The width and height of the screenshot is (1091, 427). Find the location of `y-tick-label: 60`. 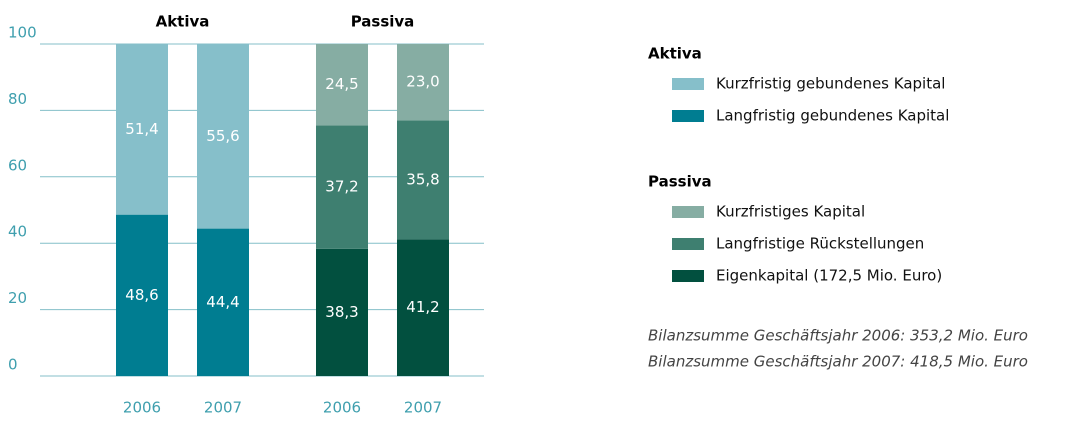

y-tick-label: 60 is located at coordinates (17, 165).